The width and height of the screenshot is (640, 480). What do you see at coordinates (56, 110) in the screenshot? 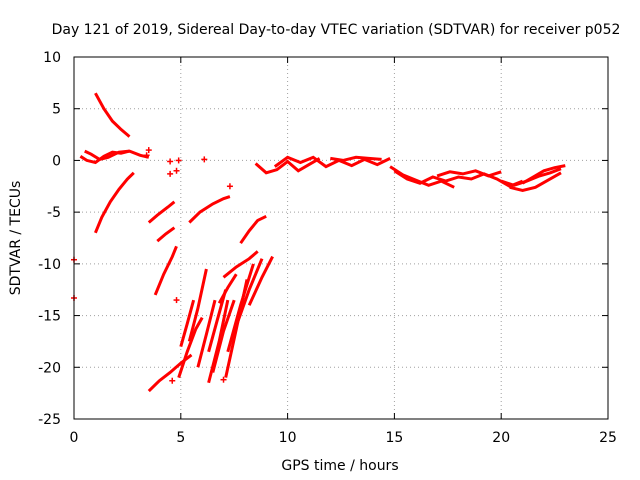
I see `y-tick-label: 5` at bounding box center [56, 110].